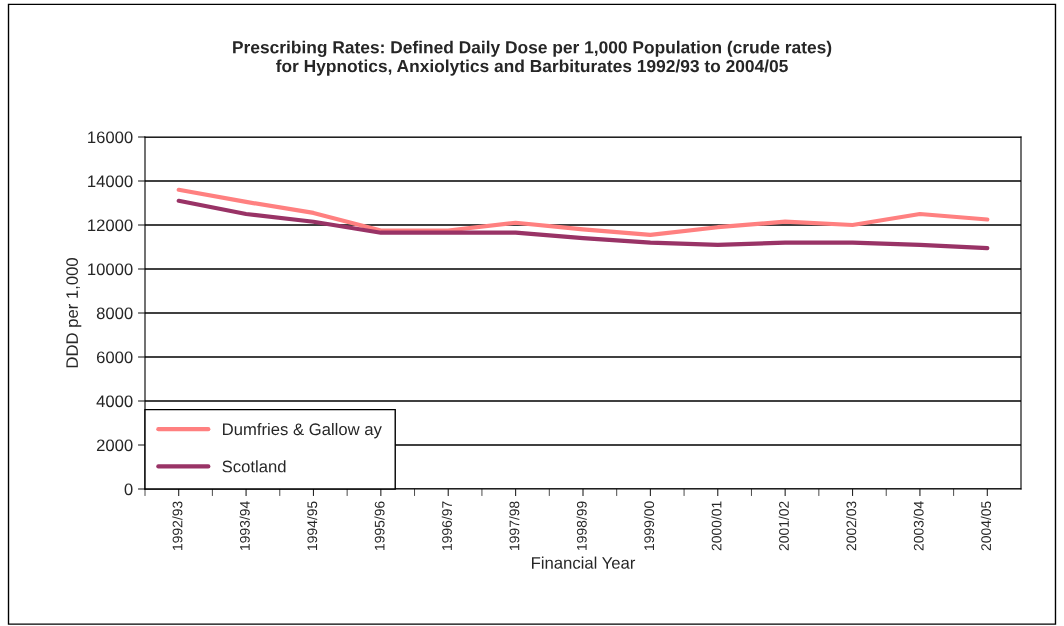  I want to click on x-tick-label: 1994/95, so click(312, 525).